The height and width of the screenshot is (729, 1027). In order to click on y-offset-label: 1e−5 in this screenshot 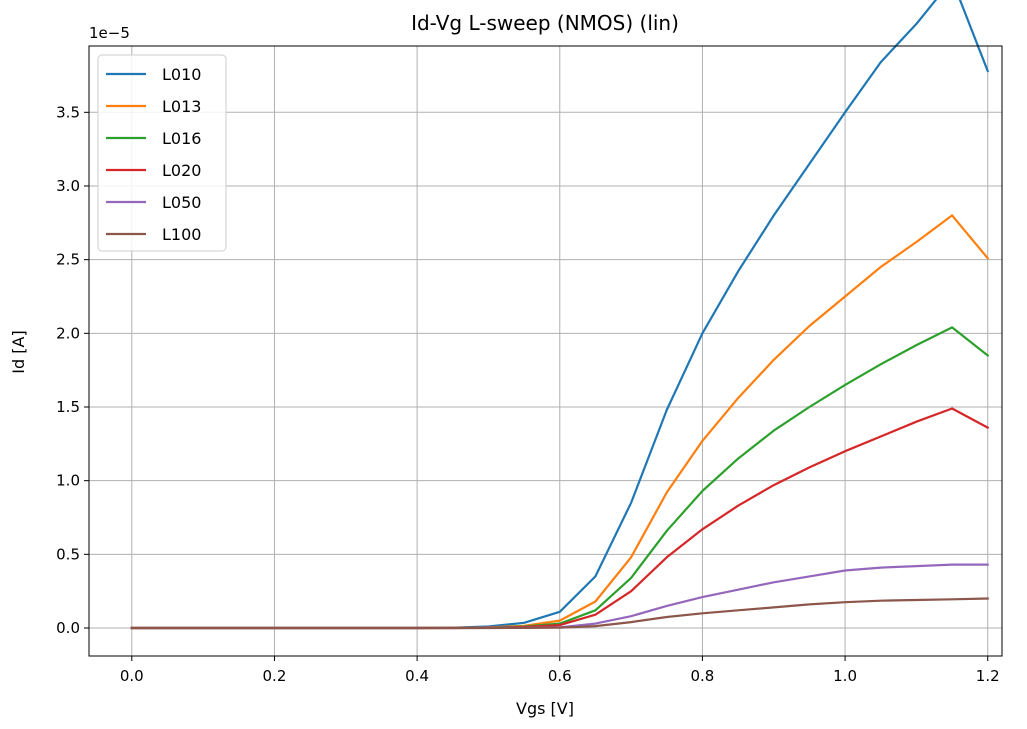, I will do `click(109, 33)`.